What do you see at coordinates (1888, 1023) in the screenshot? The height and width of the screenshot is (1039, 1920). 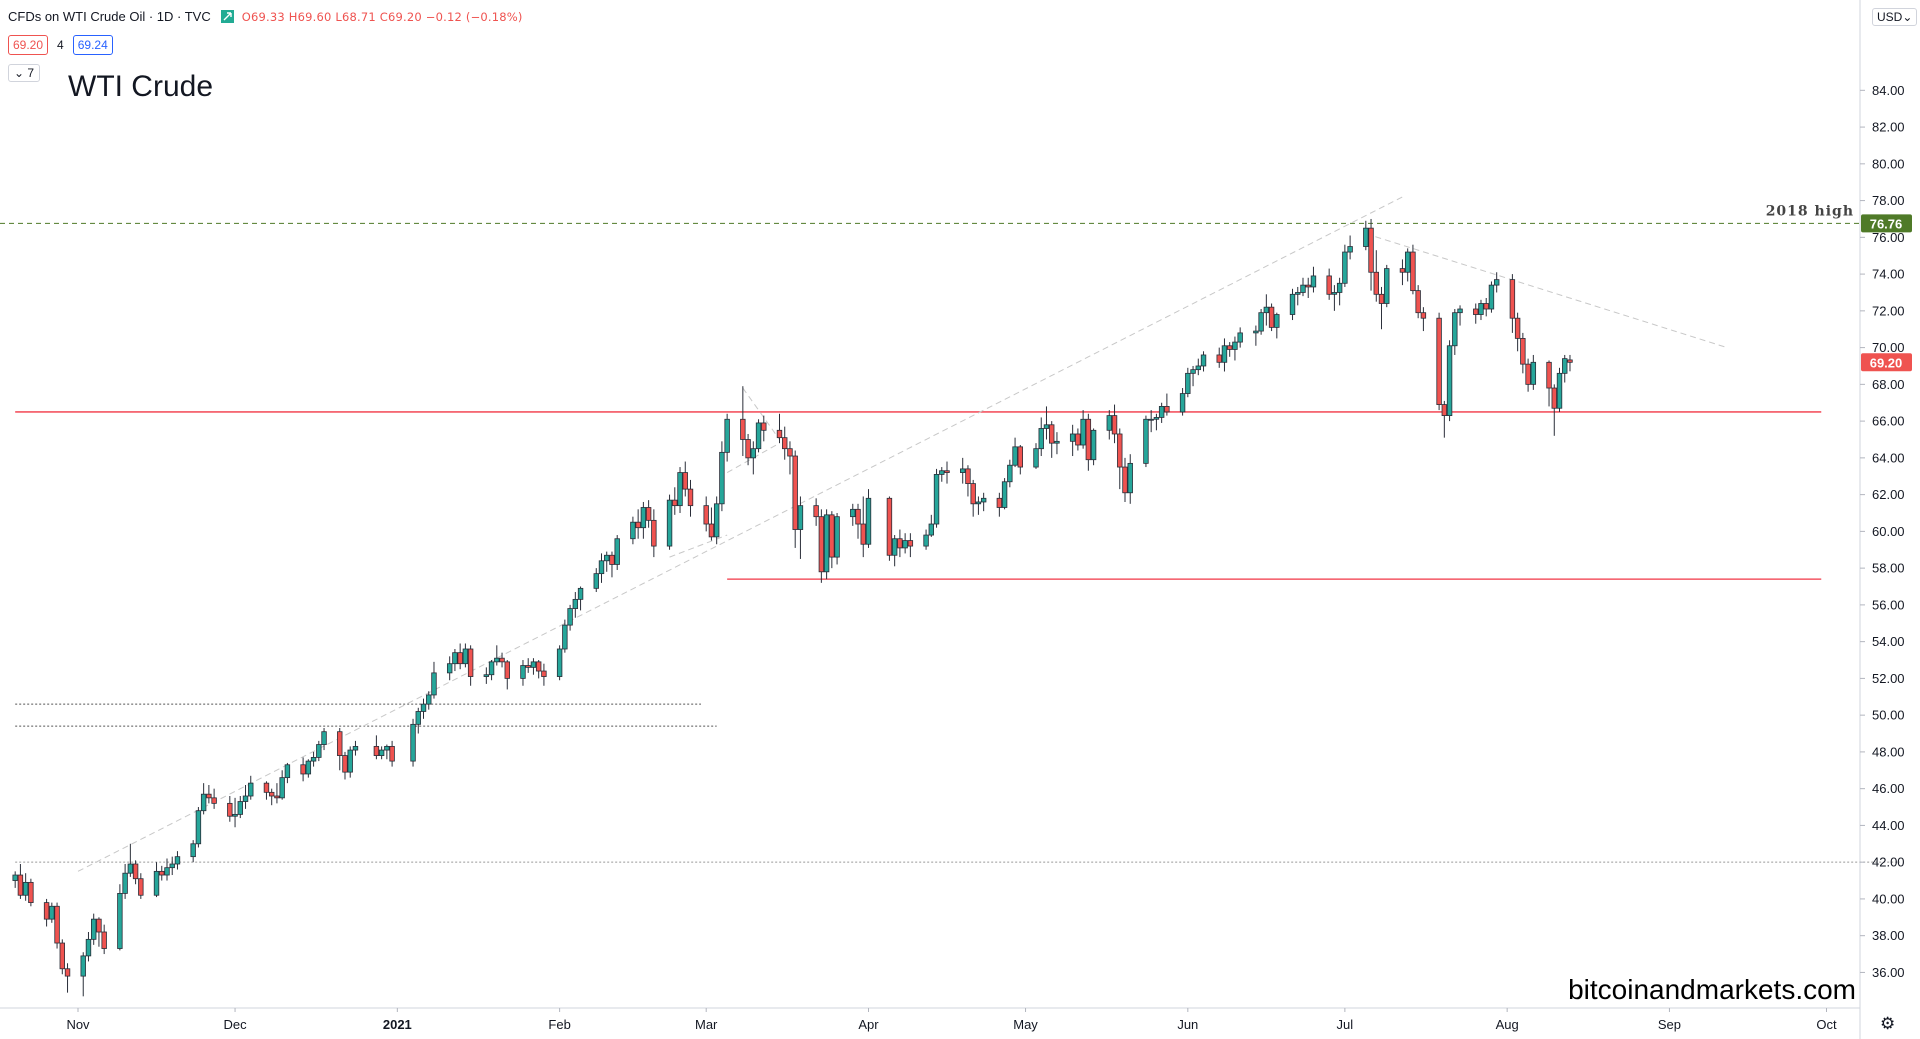 I see `gear-icon: ⚙` at bounding box center [1888, 1023].